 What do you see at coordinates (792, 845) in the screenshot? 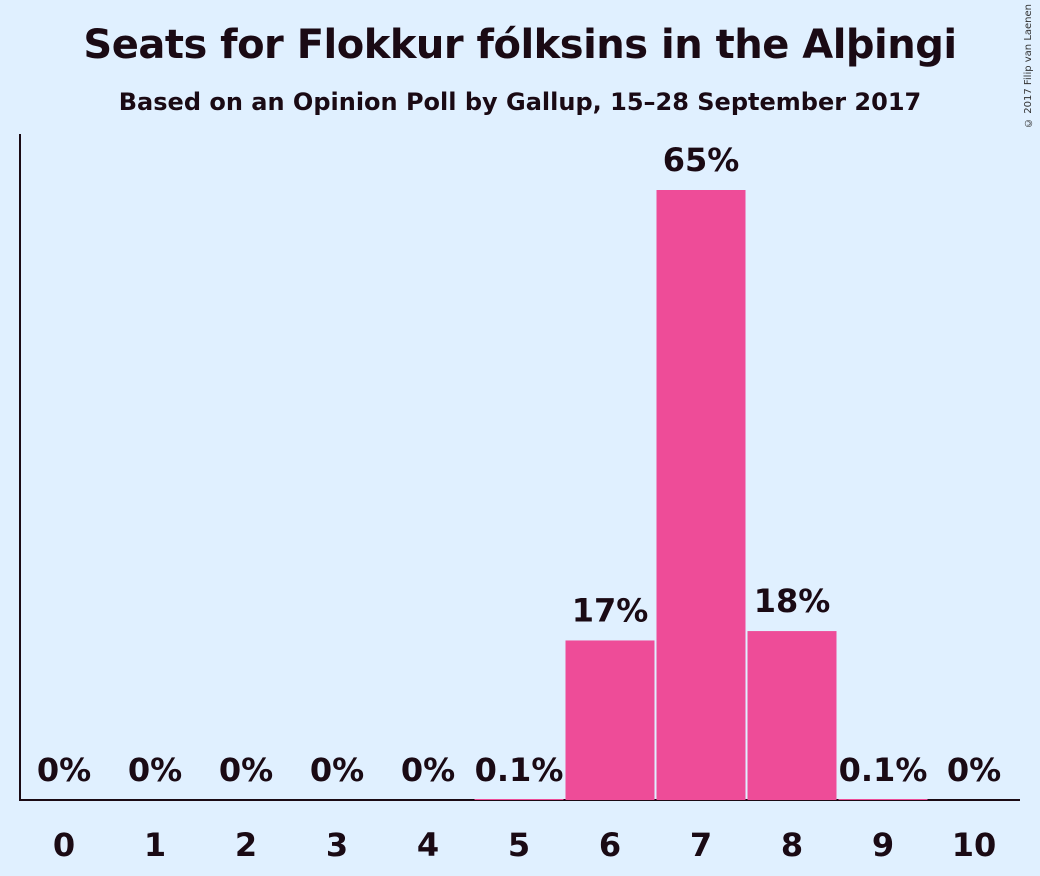
I see `x-tick-label-8: 8` at bounding box center [792, 845].